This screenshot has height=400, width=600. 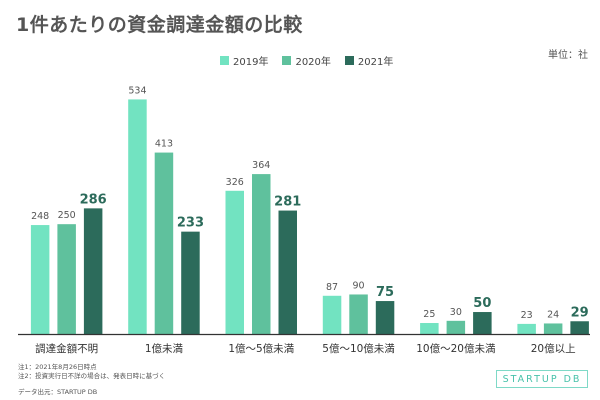 What do you see at coordinates (358, 348) in the screenshot?
I see `x-tick-label: 5億〜10億未満` at bounding box center [358, 348].